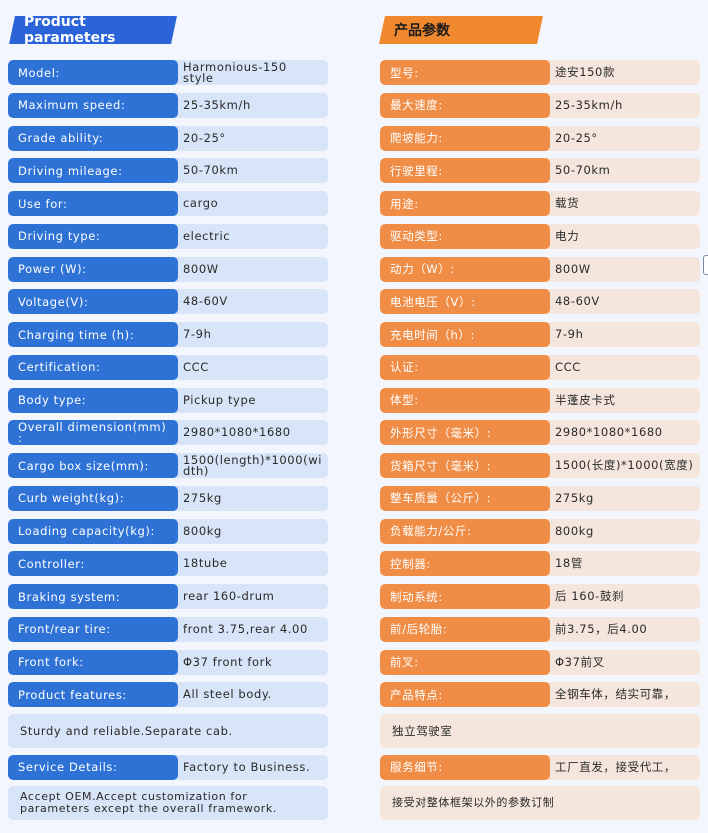 The image size is (708, 833). Describe the element at coordinates (93, 269) in the screenshot. I see `parameter-label: Power (W):` at that location.